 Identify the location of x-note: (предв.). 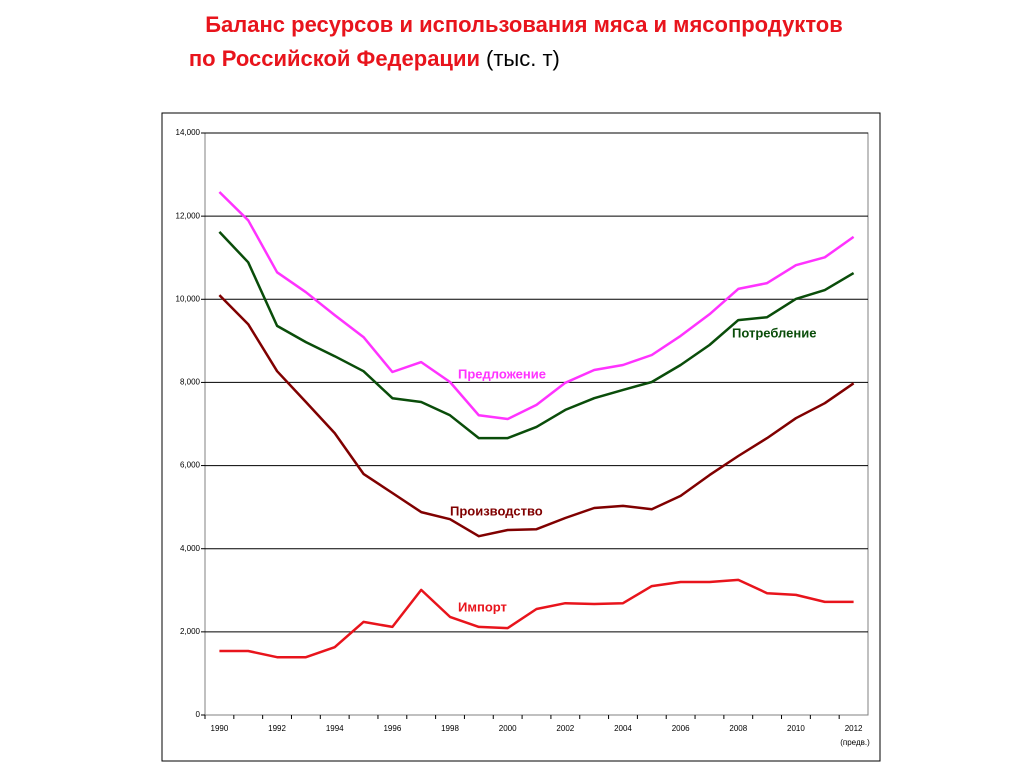
(855, 742).